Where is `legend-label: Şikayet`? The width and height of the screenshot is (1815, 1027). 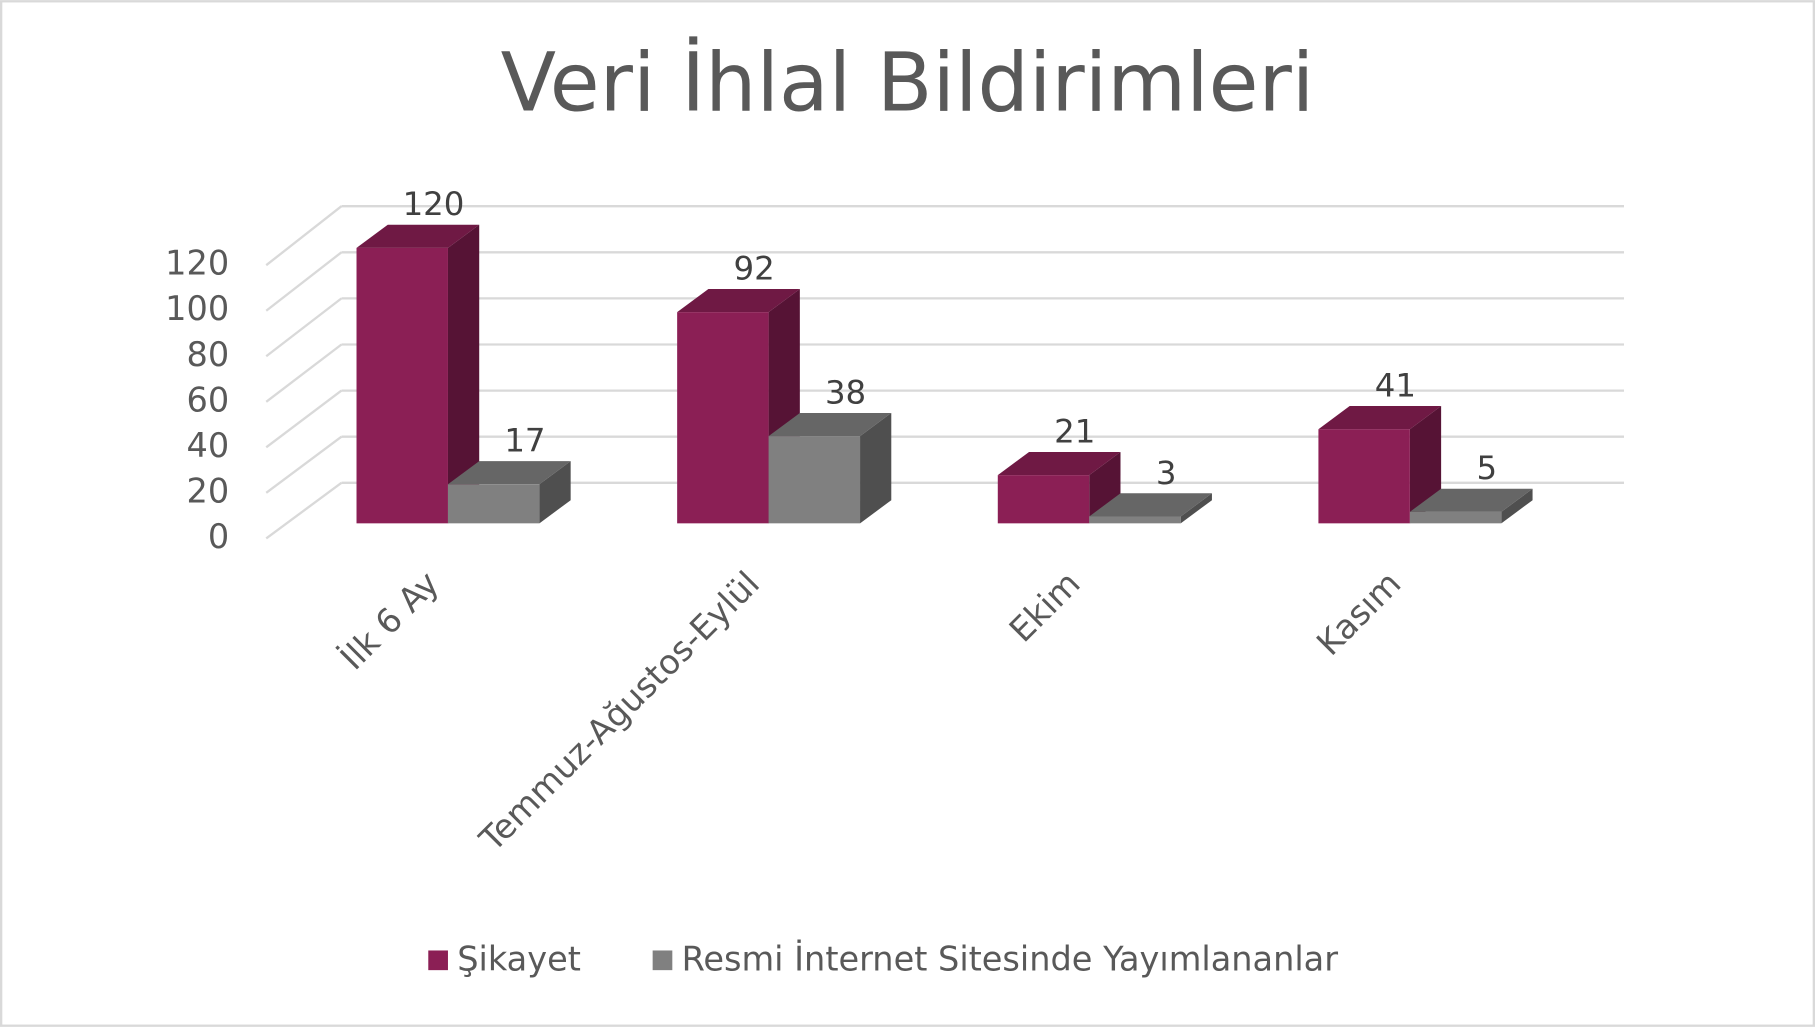 legend-label: Şikayet is located at coordinates (519, 958).